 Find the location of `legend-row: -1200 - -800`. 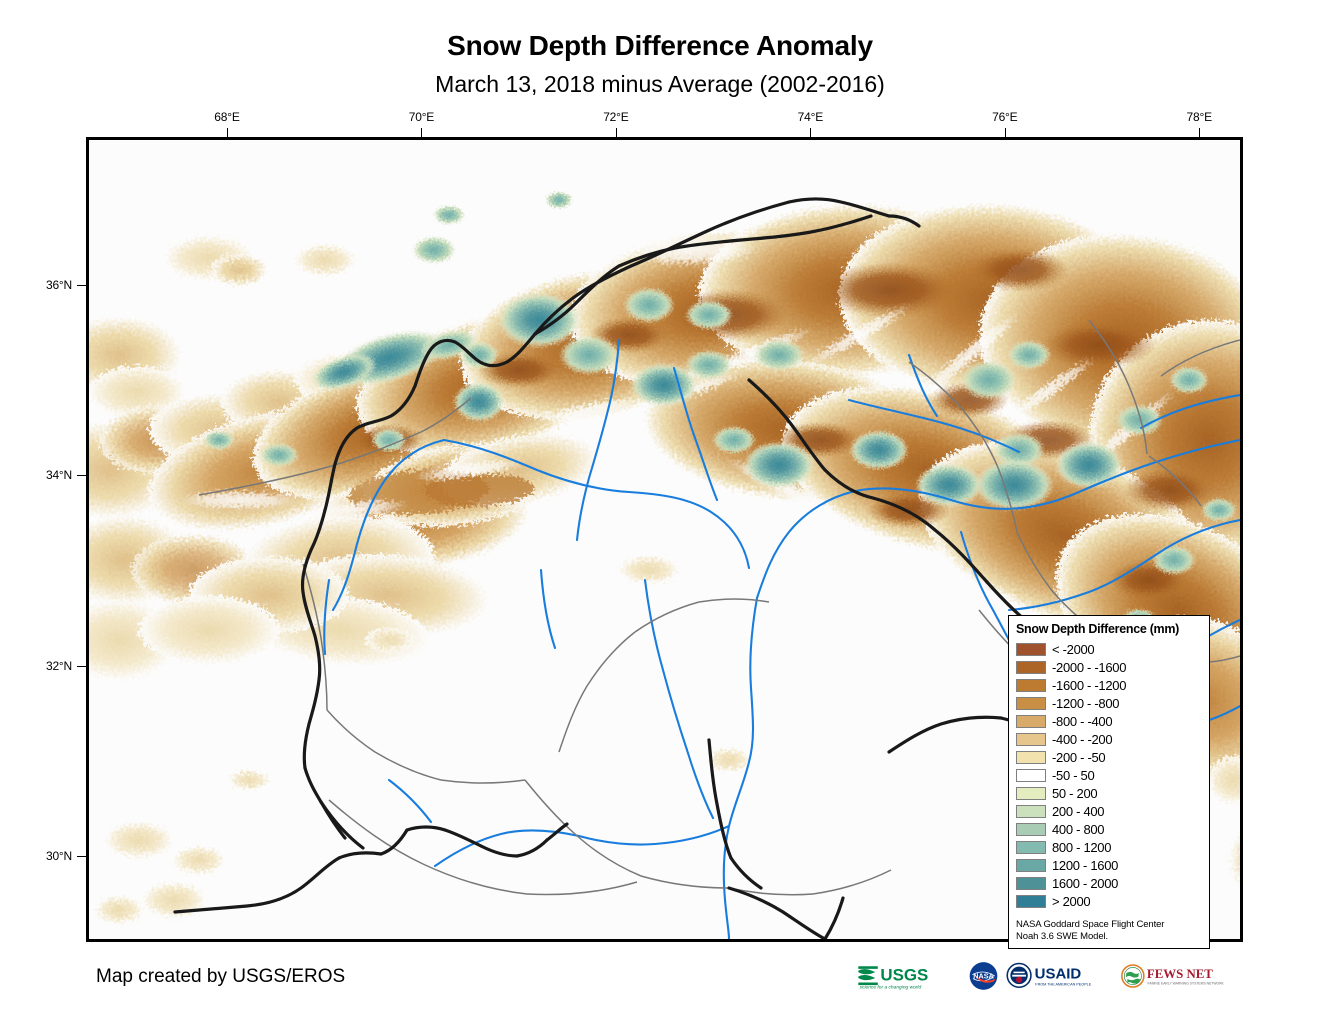

legend-row: -1200 - -800 is located at coordinates (1109, 703).